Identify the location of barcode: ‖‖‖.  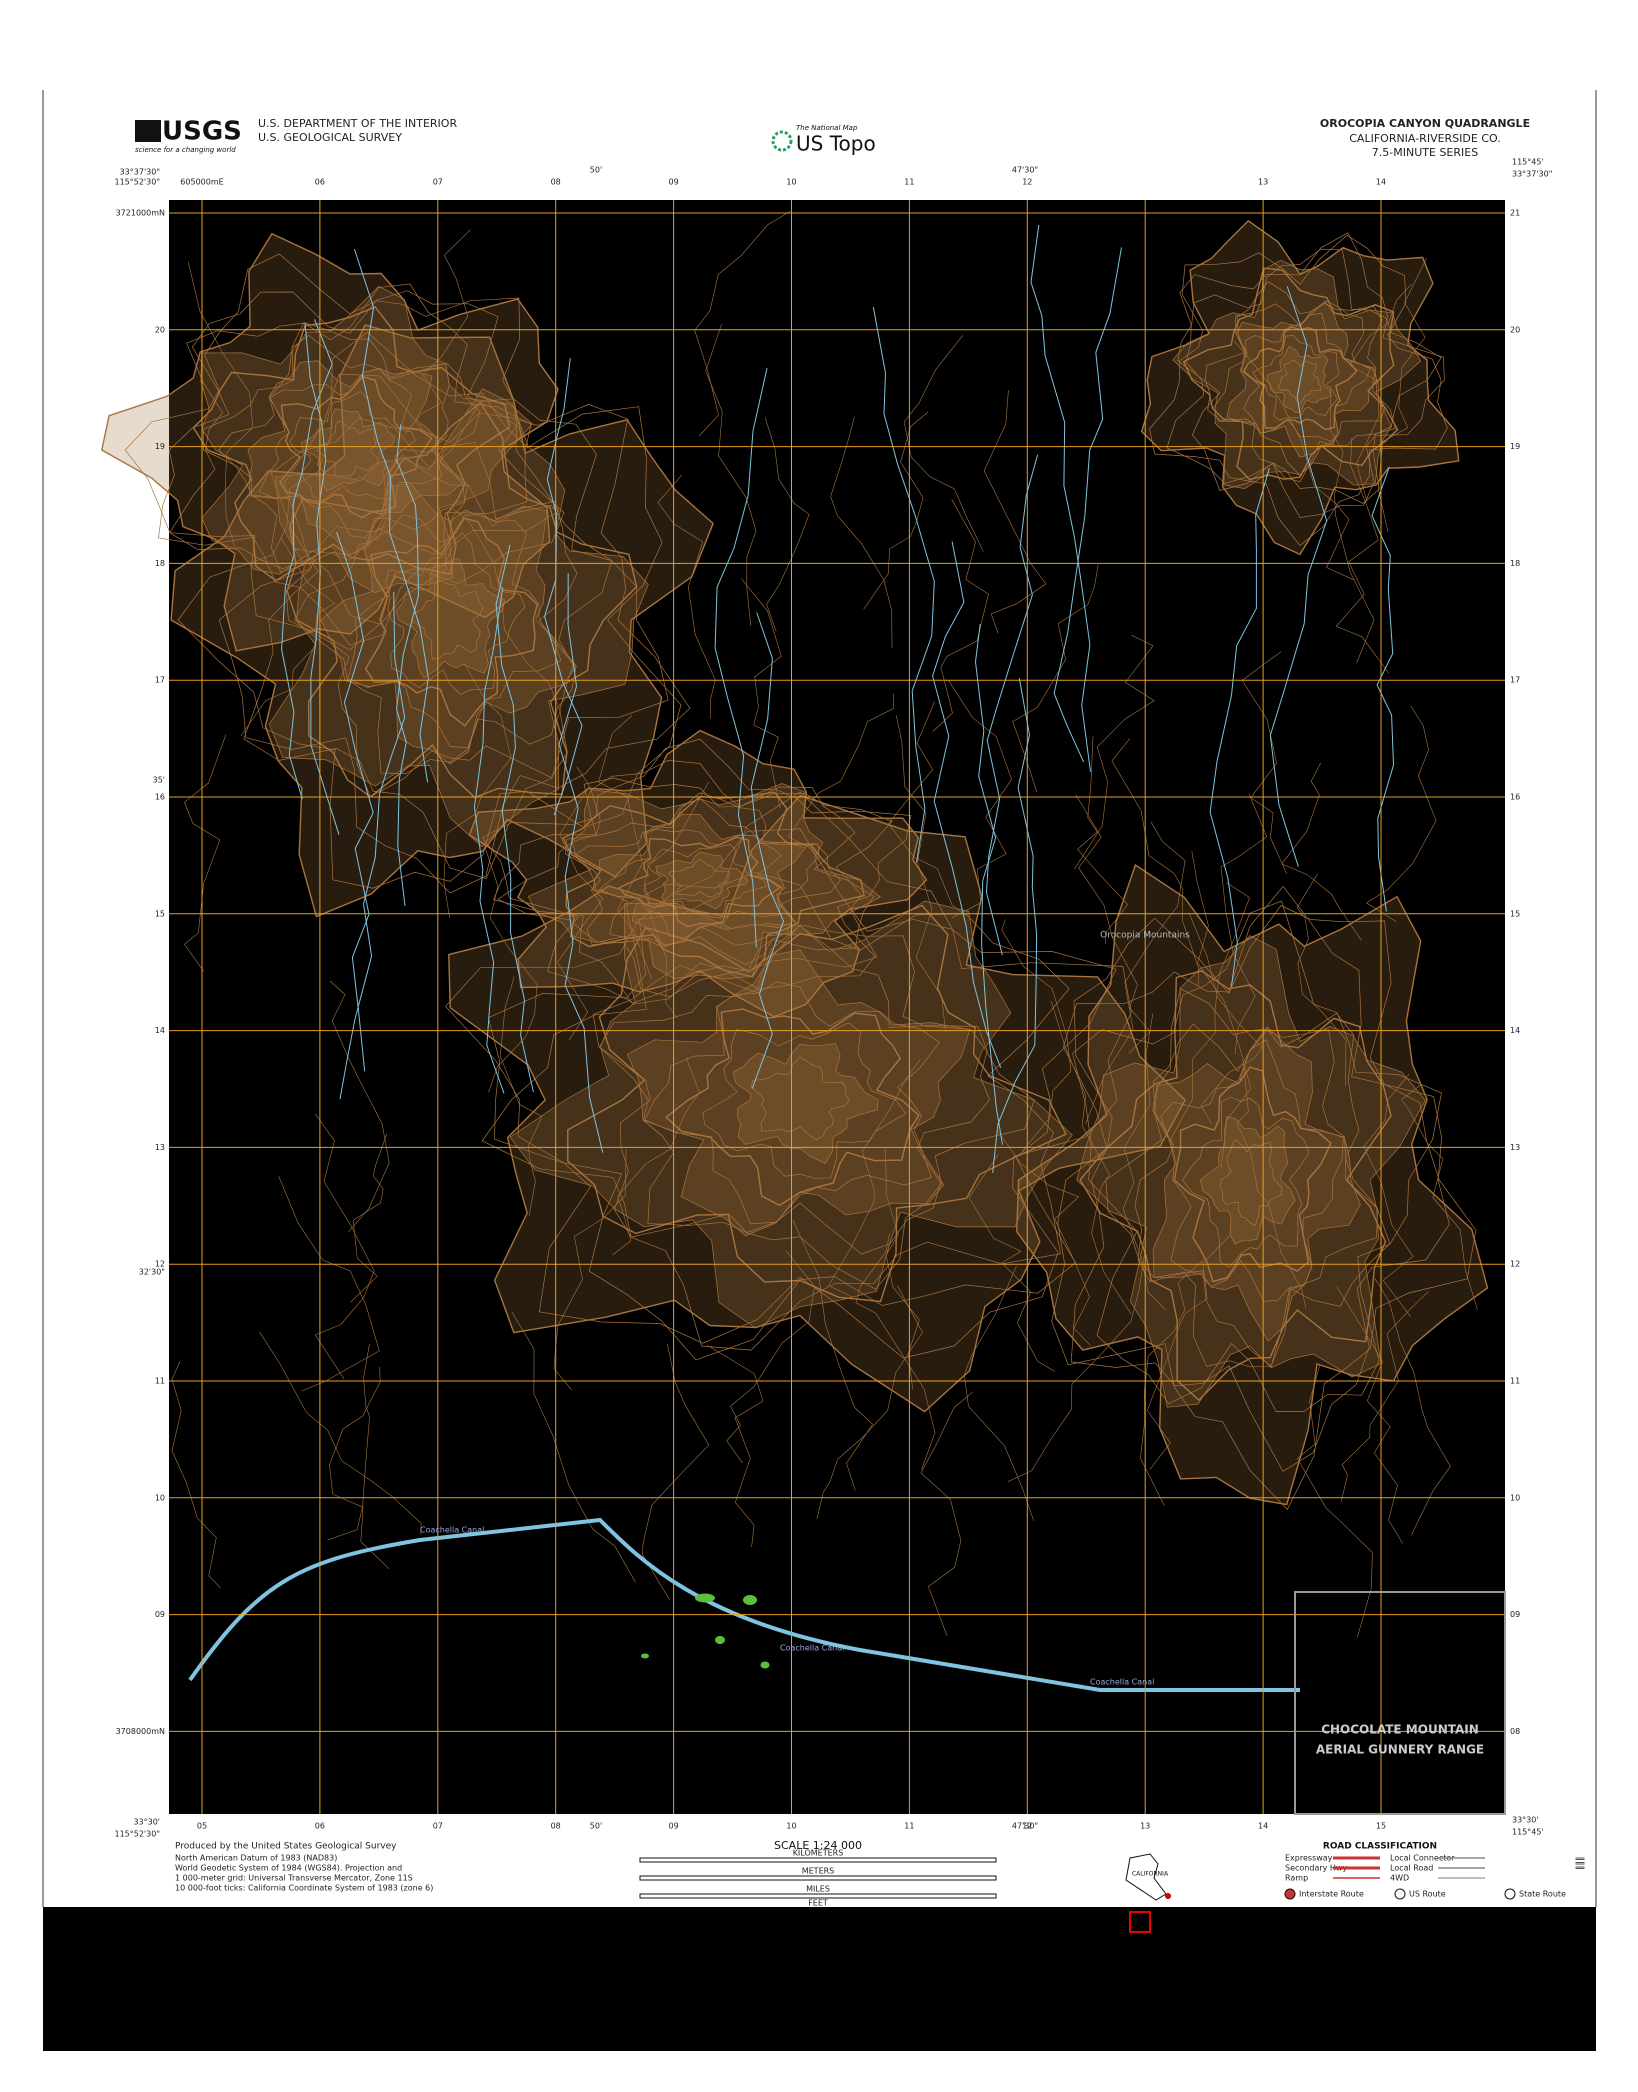
(1581, 1864).